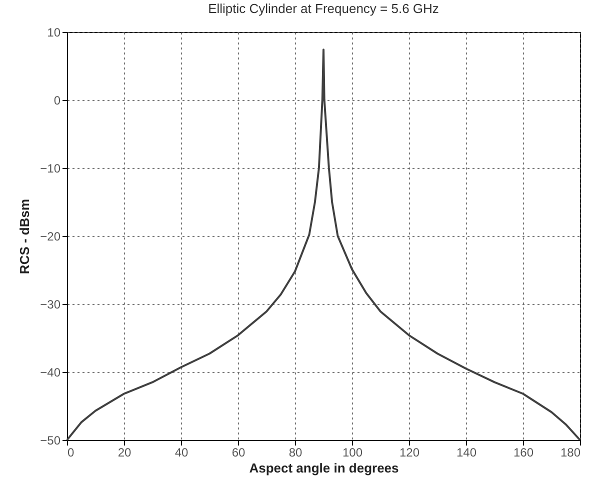  Describe the element at coordinates (324, 468) in the screenshot. I see `x-axis-title: Aspect angle in degrees` at that location.